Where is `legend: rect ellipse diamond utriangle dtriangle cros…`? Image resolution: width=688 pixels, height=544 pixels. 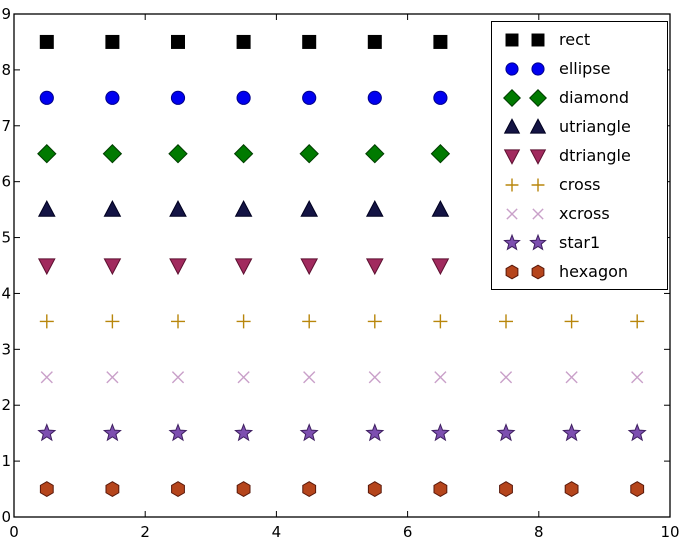
legend: rect ellipse diamond utriangle dtriangle cros… is located at coordinates (579, 155).